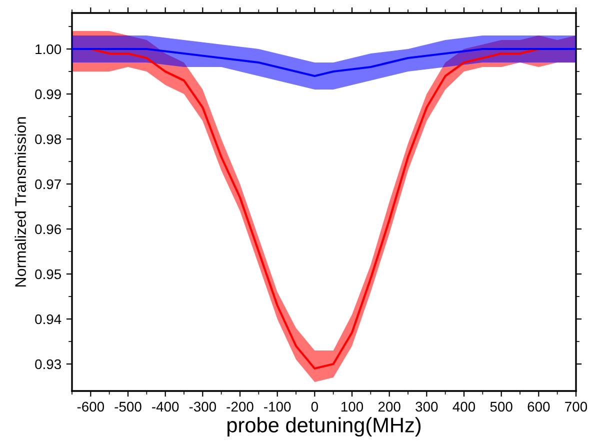 This screenshot has height=443, width=589. I want to click on x-tick-label: 700, so click(576, 407).